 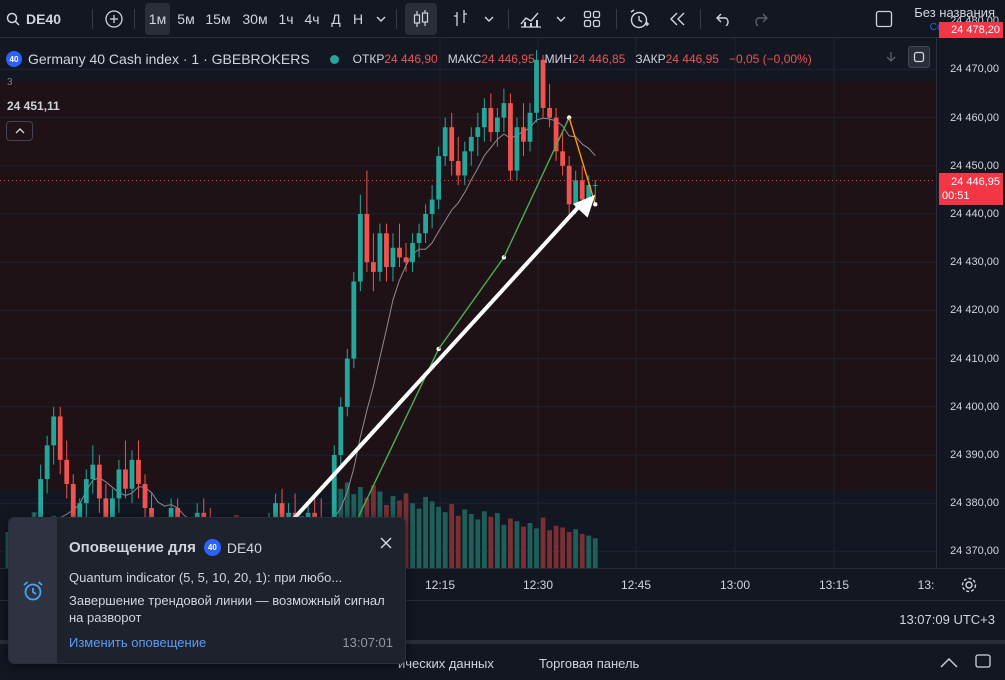 I want to click on interval-15m: 15м, so click(x=218, y=19).